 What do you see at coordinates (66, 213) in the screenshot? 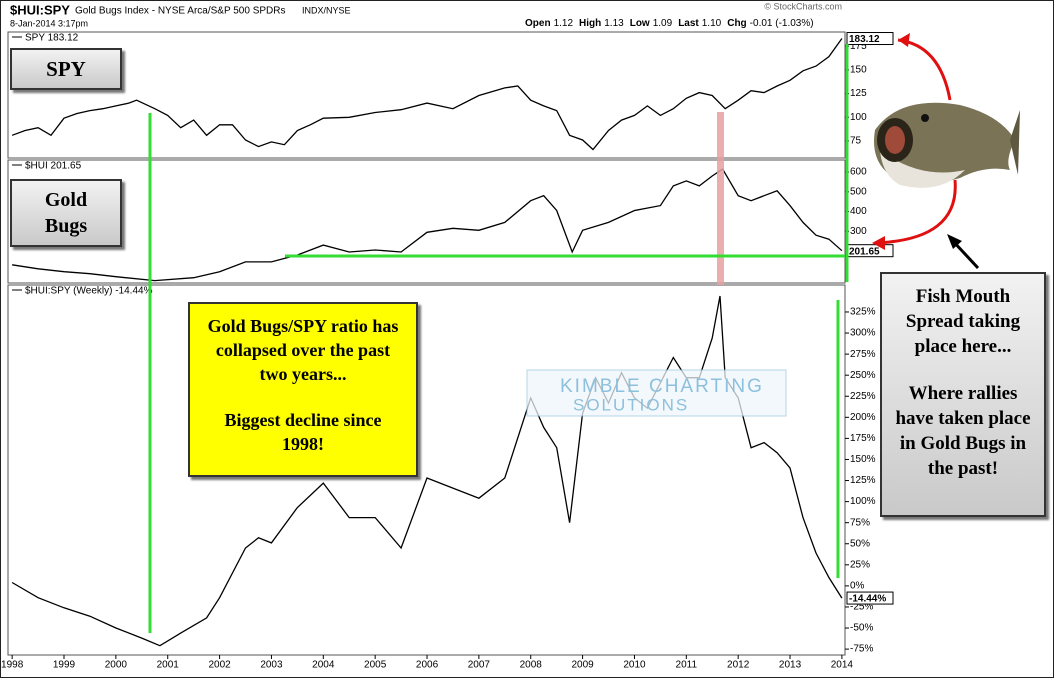
I see `gold-label: Gold Bugs` at bounding box center [66, 213].